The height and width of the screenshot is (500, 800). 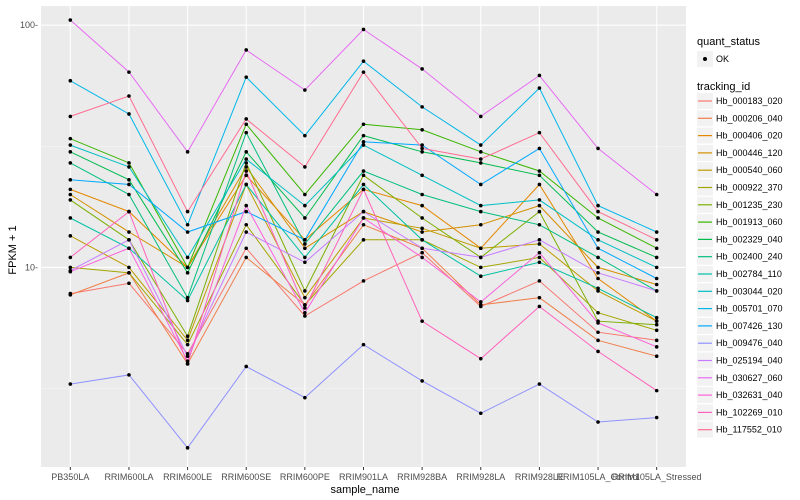 I want to click on legend-series-label: Hb_002329_040, so click(x=749, y=239).